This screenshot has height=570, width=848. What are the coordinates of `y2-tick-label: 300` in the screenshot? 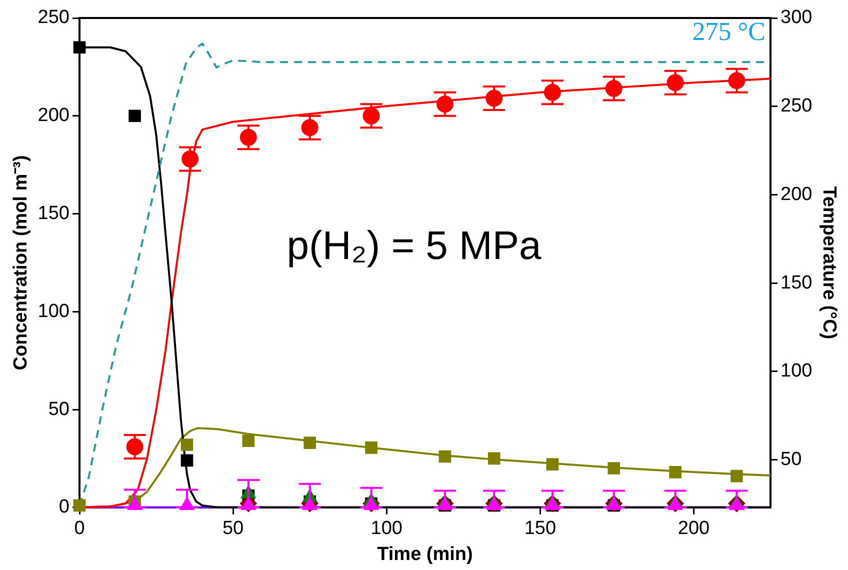 It's located at (796, 17).